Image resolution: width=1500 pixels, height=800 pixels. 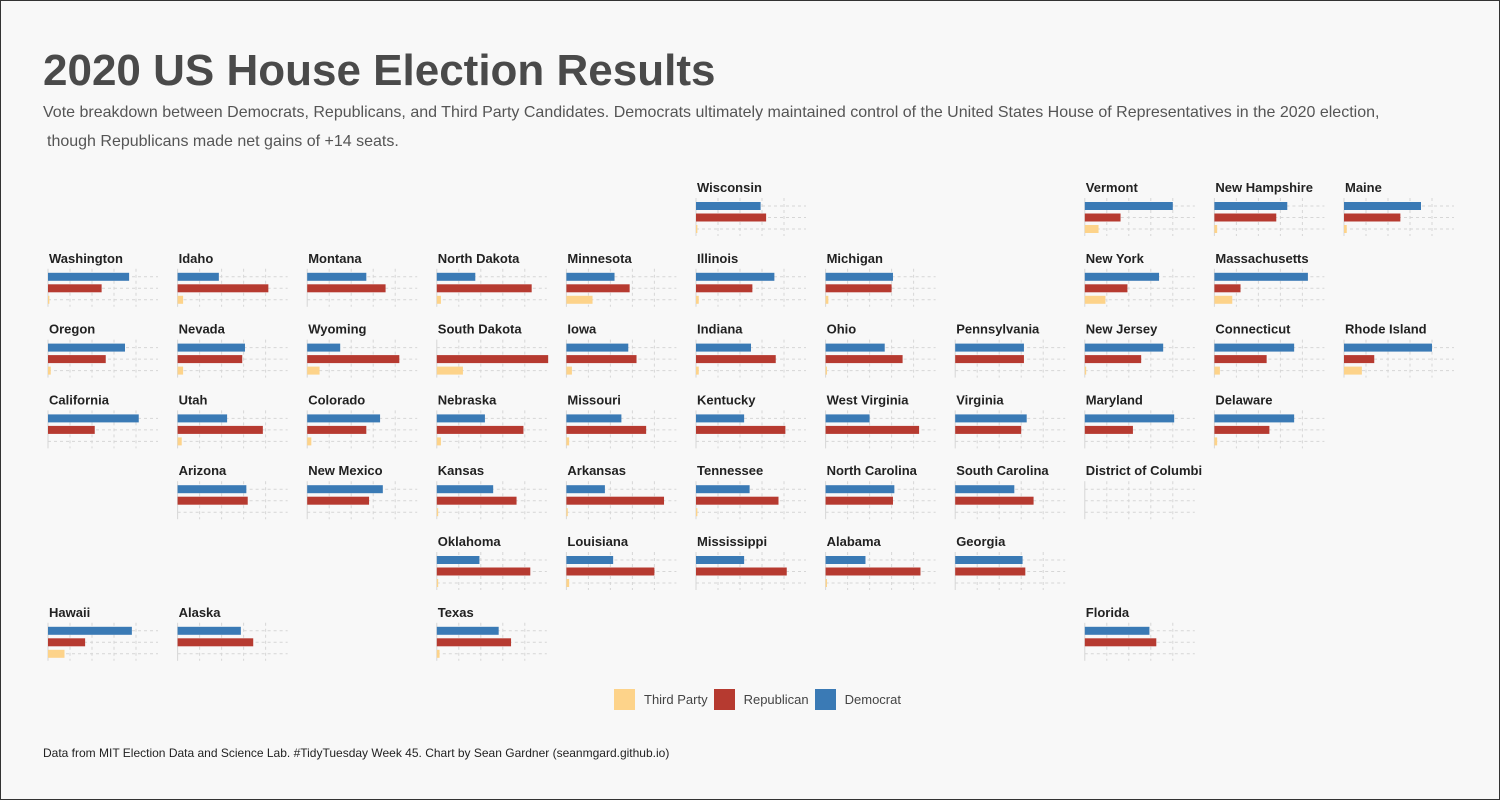 I want to click on bar-third-party-rhode-island, so click(x=1353, y=370).